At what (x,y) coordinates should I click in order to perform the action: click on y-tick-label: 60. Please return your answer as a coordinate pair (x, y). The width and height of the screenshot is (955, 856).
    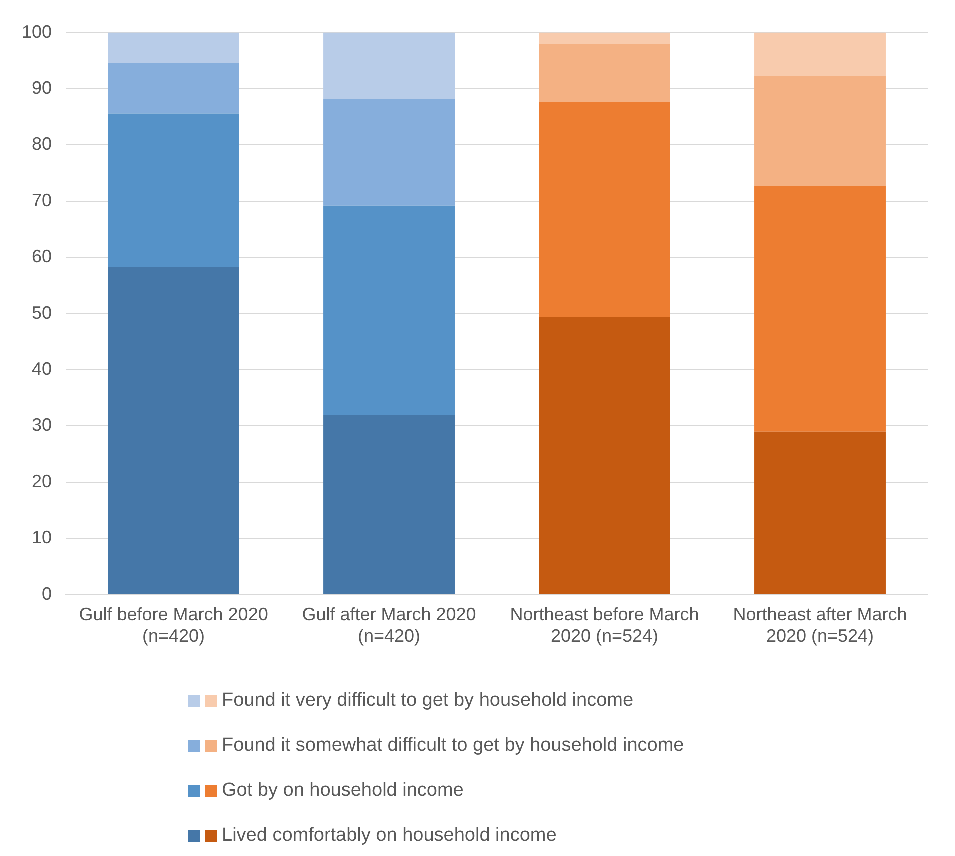
    Looking at the image, I should click on (42, 256).